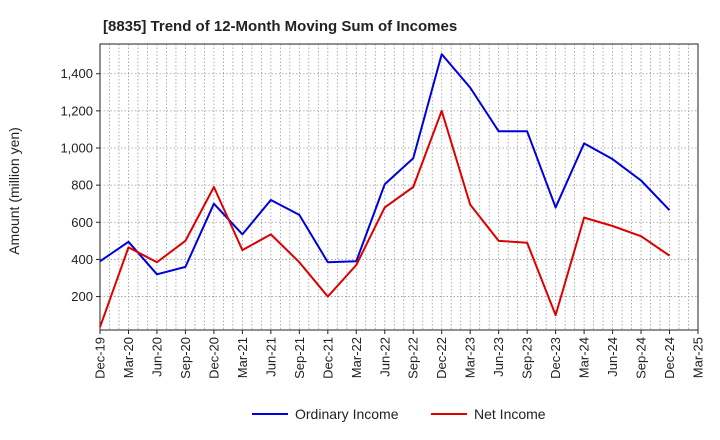 Image resolution: width=720 pixels, height=440 pixels. I want to click on x-tick-label: Mar-20, so click(128, 357).